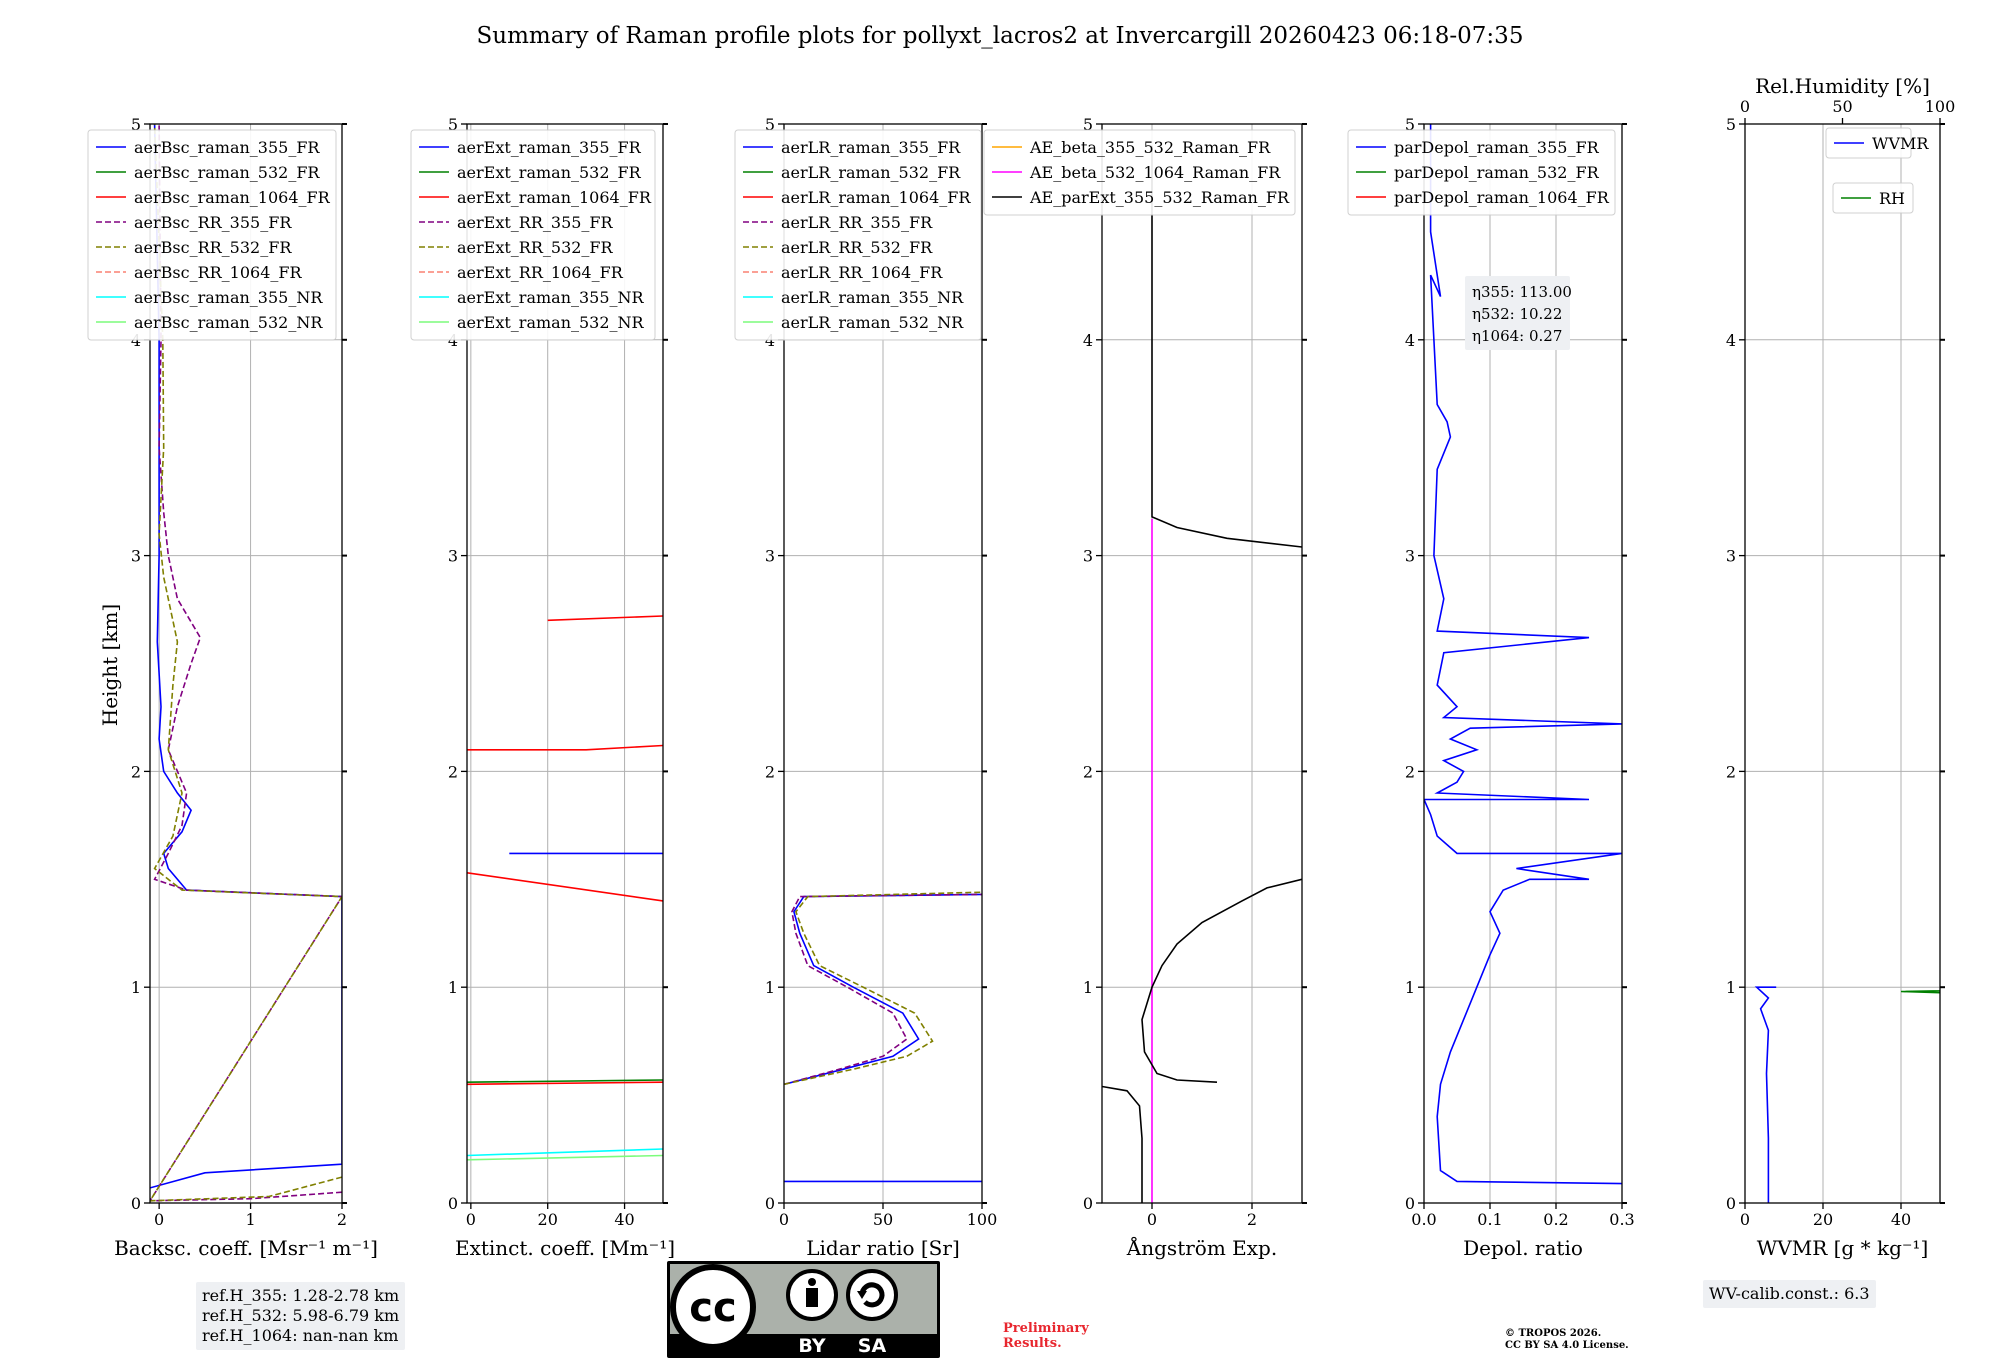 The image size is (2000, 1360). Describe the element at coordinates (1489, 1219) in the screenshot. I see `x-tick-label: 0.1` at that location.